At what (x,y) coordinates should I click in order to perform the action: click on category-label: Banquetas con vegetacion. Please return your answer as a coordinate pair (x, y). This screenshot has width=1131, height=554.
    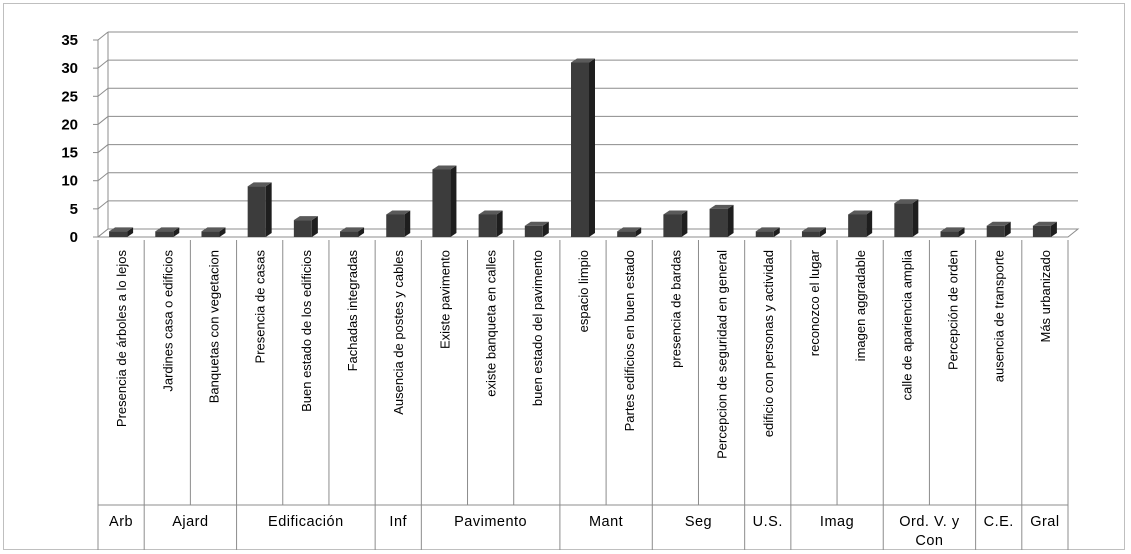
    Looking at the image, I should click on (213, 326).